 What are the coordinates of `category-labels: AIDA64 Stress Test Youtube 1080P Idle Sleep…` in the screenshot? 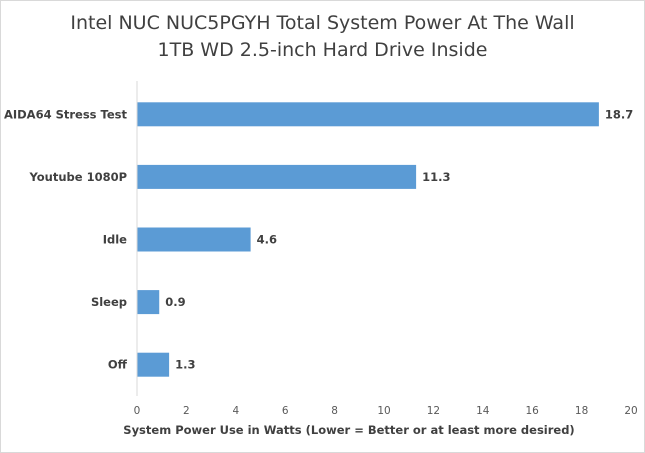 It's located at (66, 239).